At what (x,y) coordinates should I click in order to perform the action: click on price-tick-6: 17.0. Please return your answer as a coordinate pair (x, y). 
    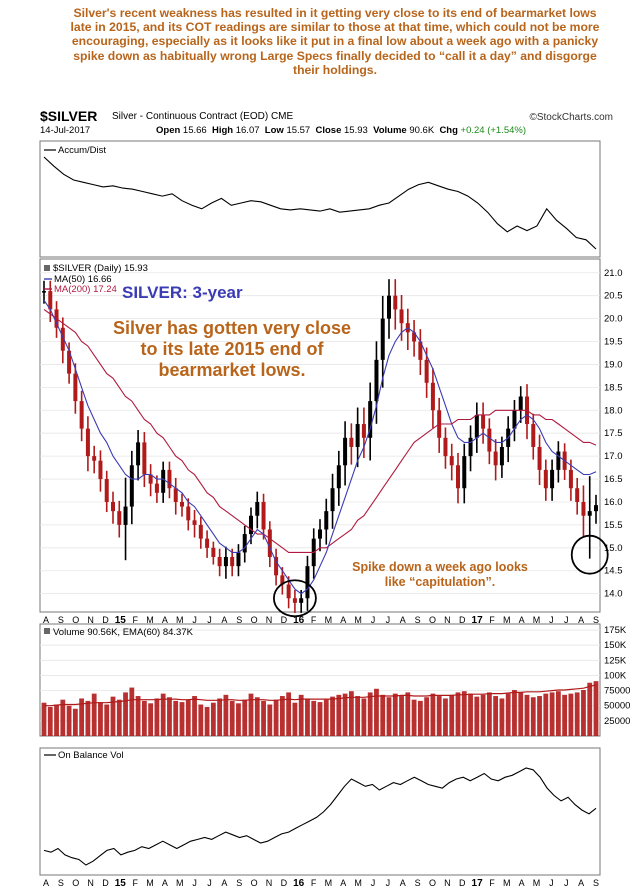
    Looking at the image, I should click on (613, 456).